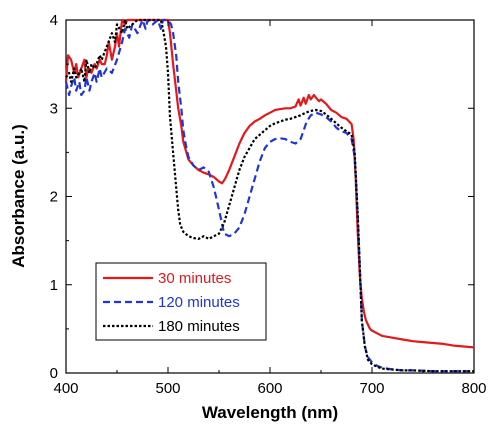 The height and width of the screenshot is (434, 489). I want to click on x-tick-label: 500, so click(167, 388).